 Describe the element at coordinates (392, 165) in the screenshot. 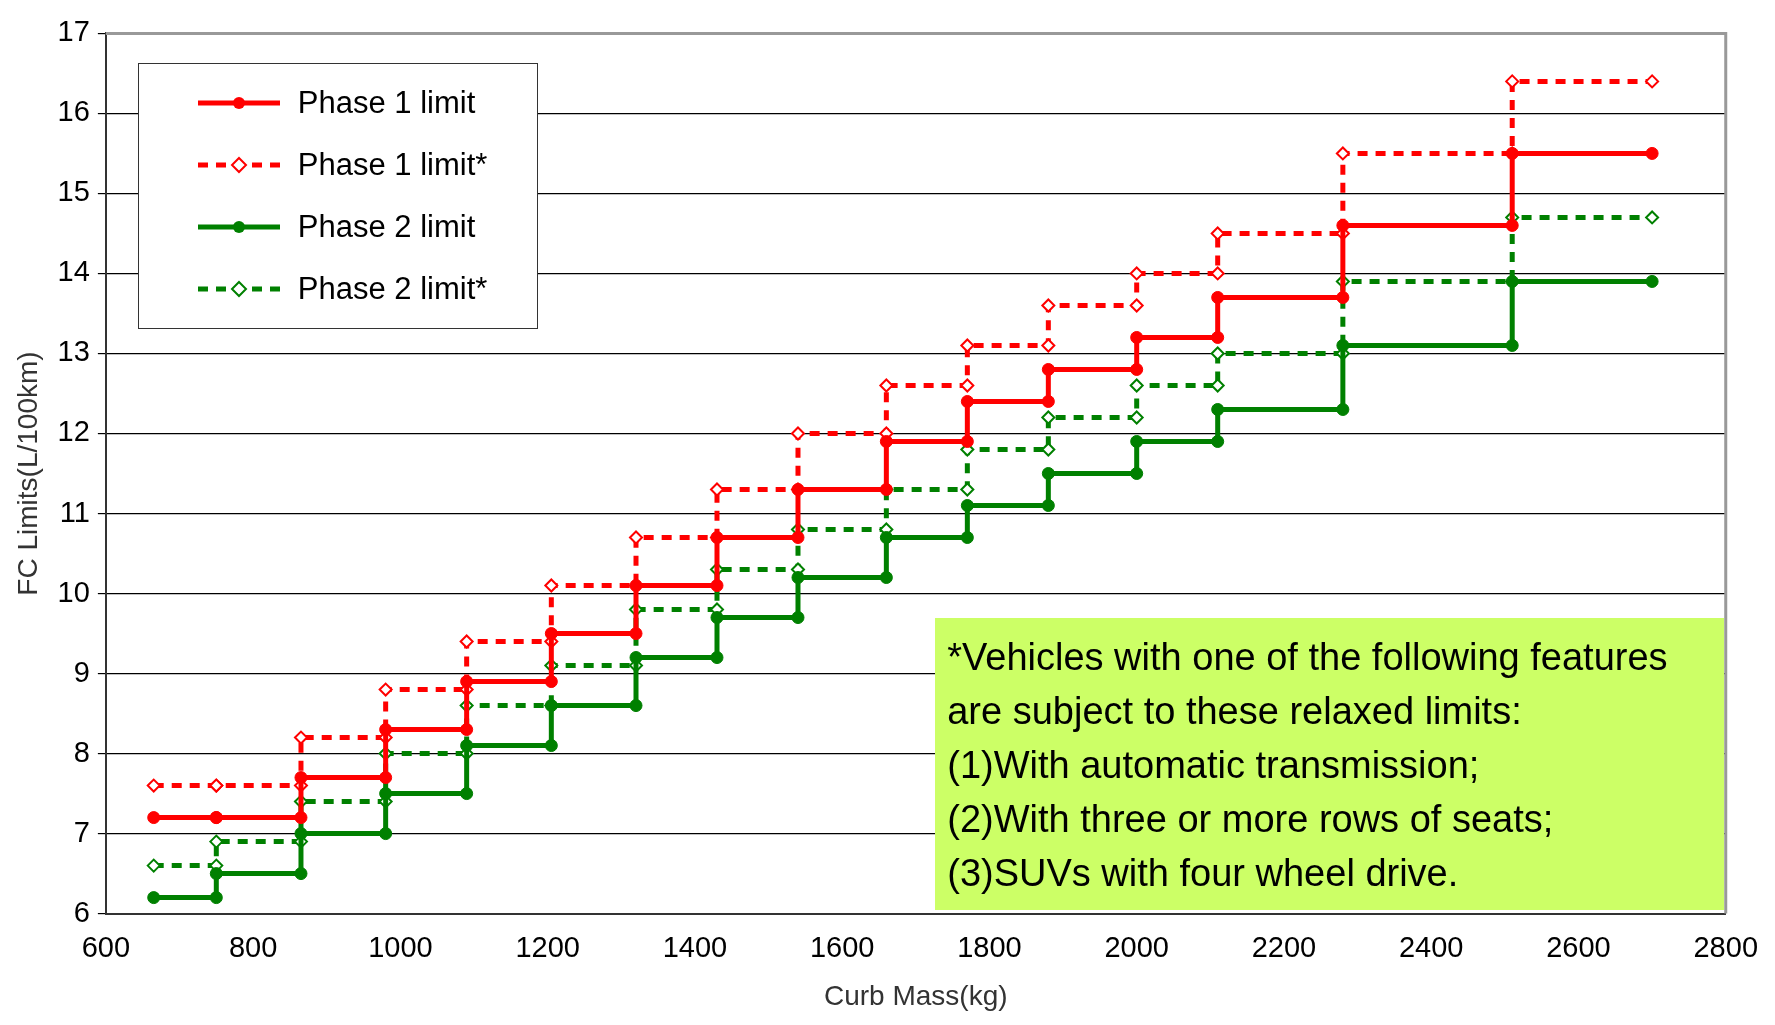

I see `legend-label: Phase 1 limit*` at that location.